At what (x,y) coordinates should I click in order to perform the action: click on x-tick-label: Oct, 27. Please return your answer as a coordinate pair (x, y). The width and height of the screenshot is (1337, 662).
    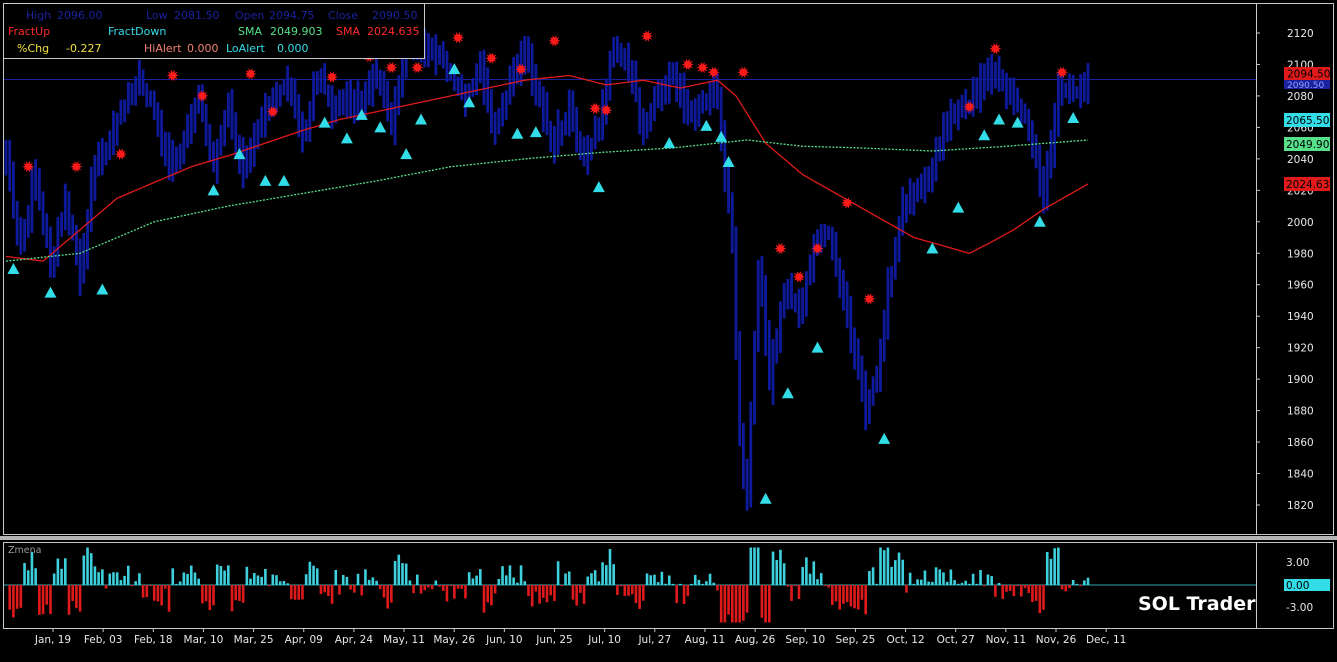
    Looking at the image, I should click on (956, 640).